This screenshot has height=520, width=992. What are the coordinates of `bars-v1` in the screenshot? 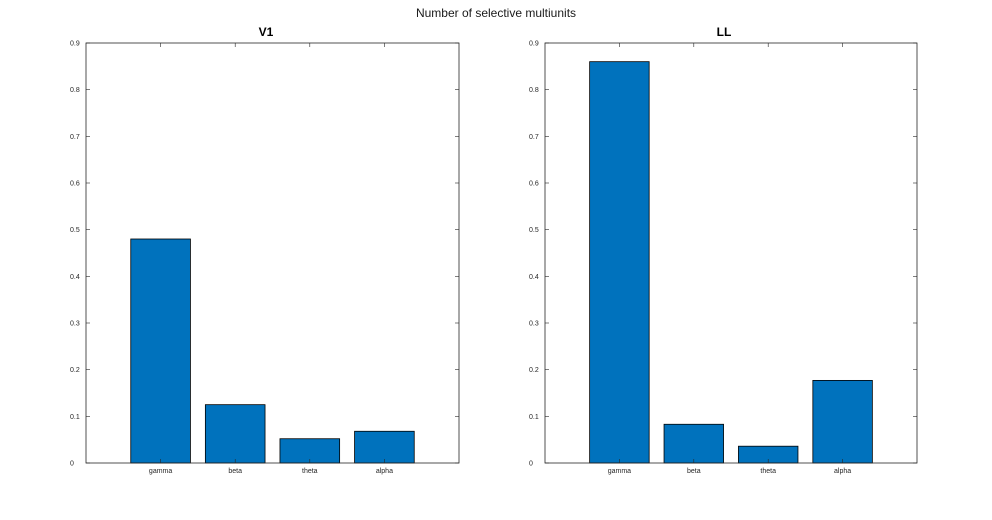 It's located at (272, 351).